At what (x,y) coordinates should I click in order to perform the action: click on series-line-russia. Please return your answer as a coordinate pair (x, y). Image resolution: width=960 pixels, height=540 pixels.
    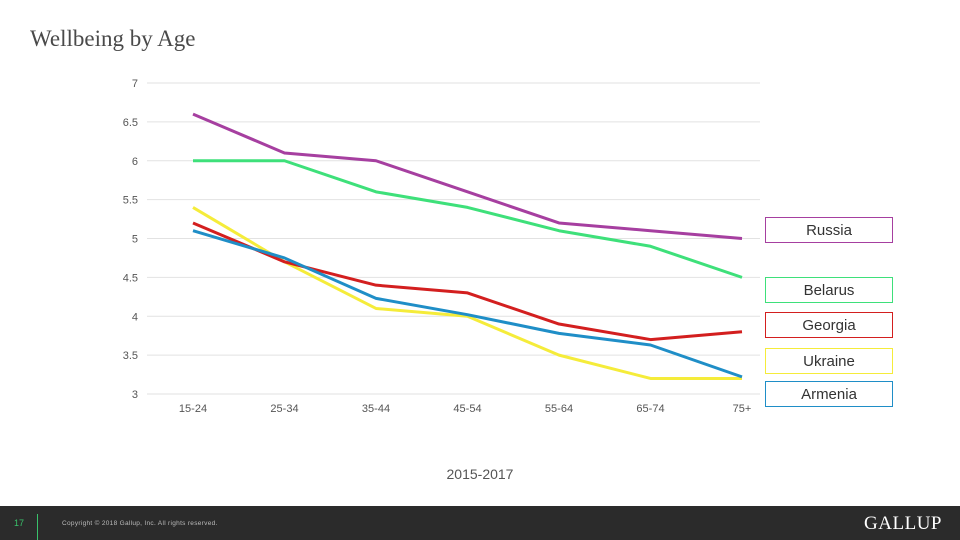
    Looking at the image, I should click on (467, 176).